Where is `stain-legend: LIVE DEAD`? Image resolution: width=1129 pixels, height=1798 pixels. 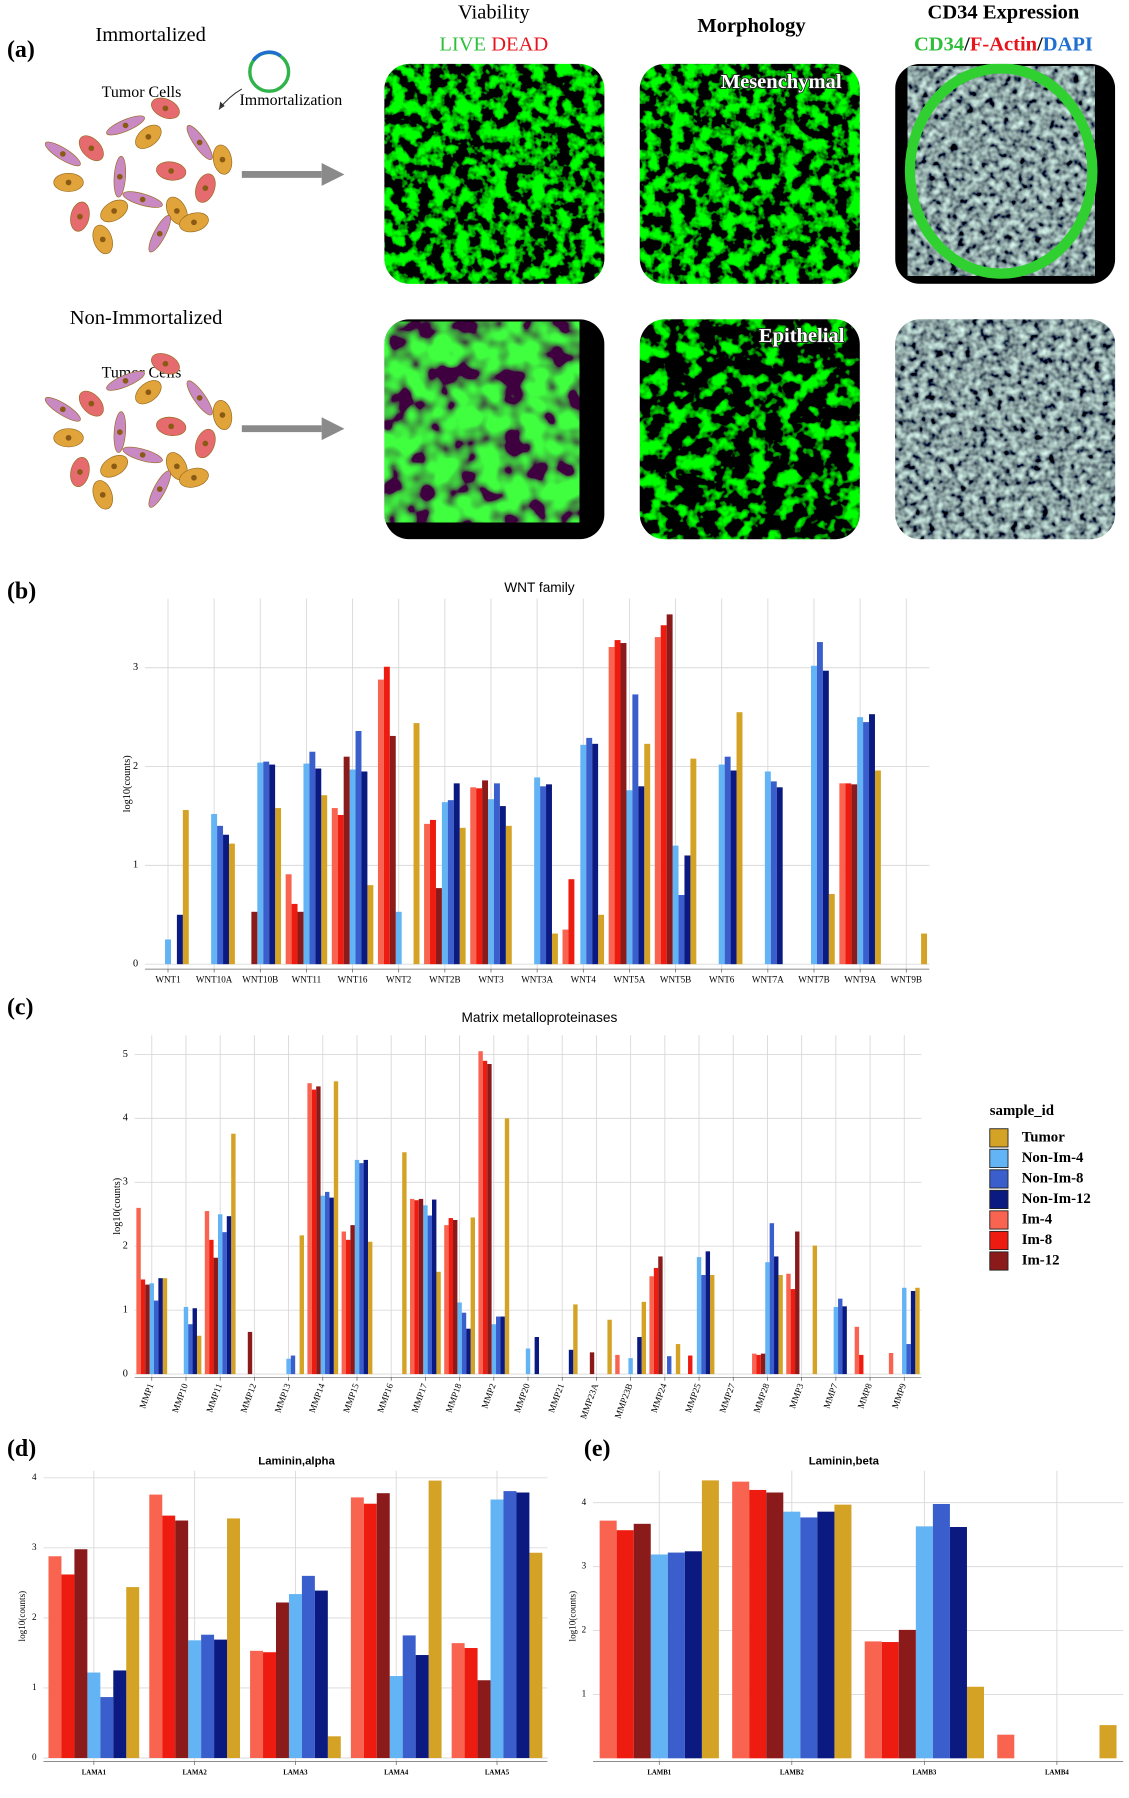 stain-legend: LIVE DEAD is located at coordinates (493, 44).